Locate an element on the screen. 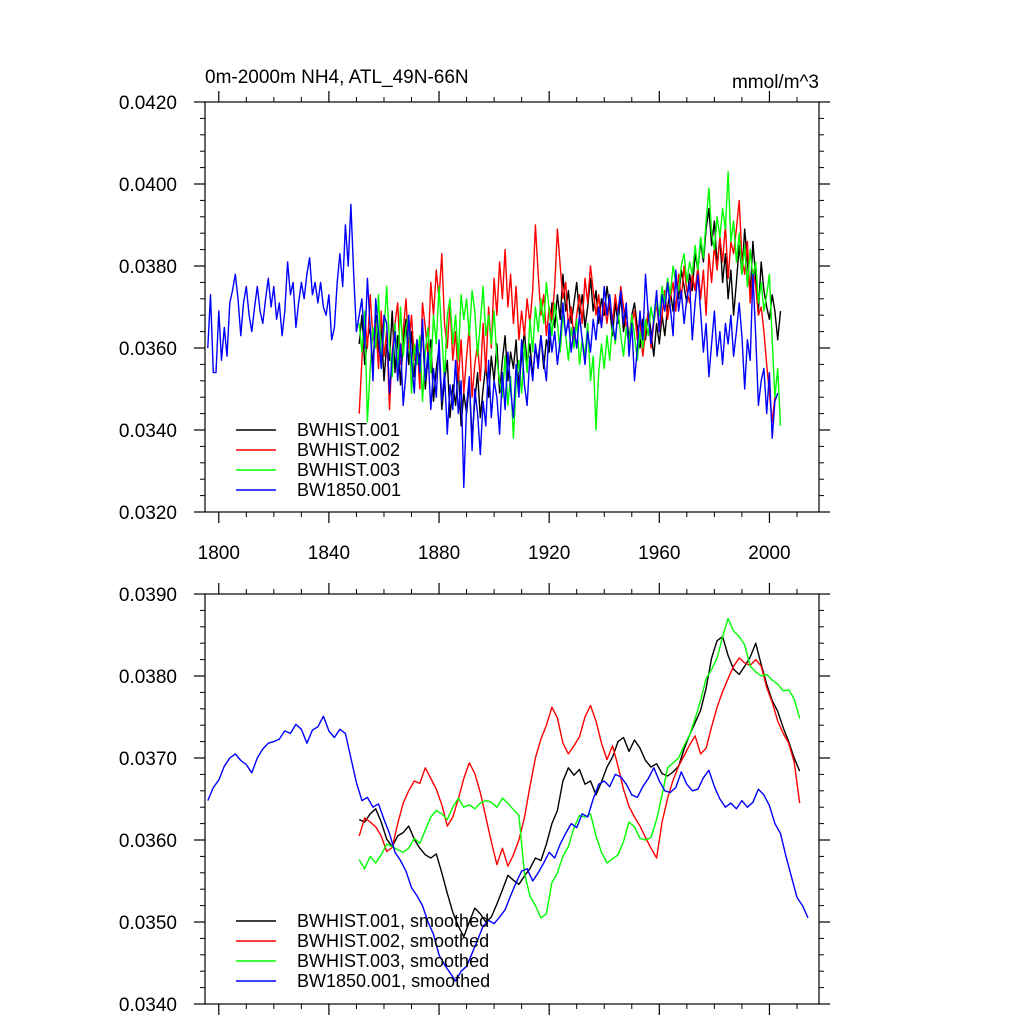 Image resolution: width=1024 pixels, height=1024 pixels. y-tick-label: 0.0400 is located at coordinates (148, 185).